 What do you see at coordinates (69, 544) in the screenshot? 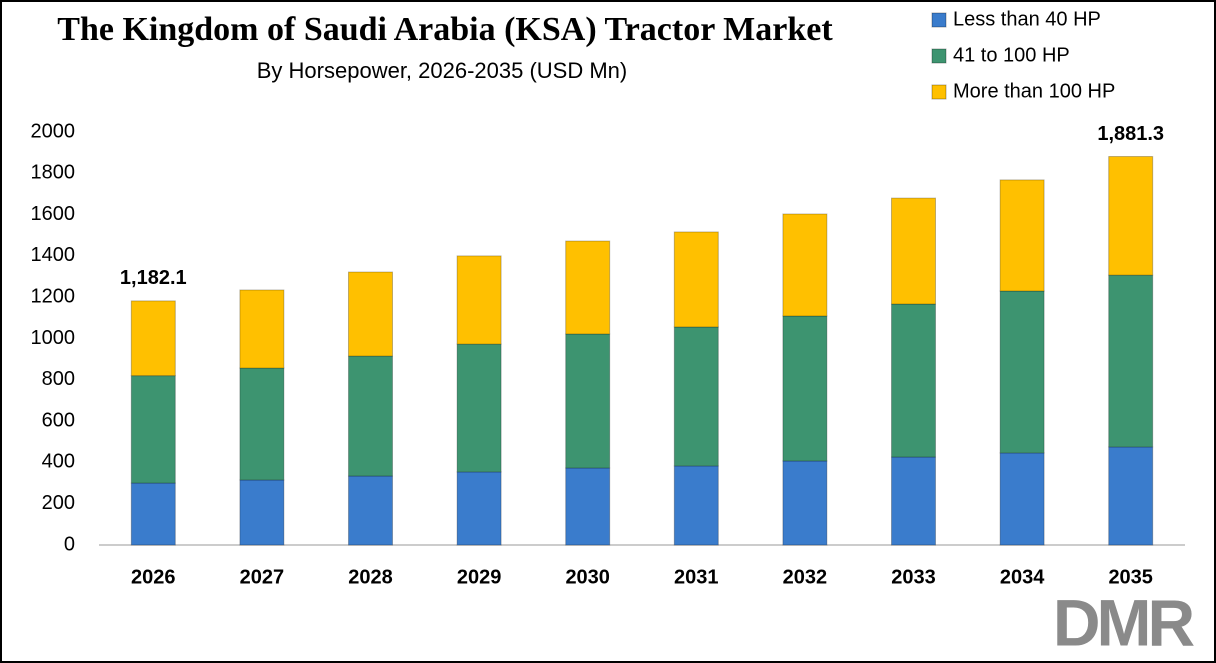
I see `y-tick-label: 0` at bounding box center [69, 544].